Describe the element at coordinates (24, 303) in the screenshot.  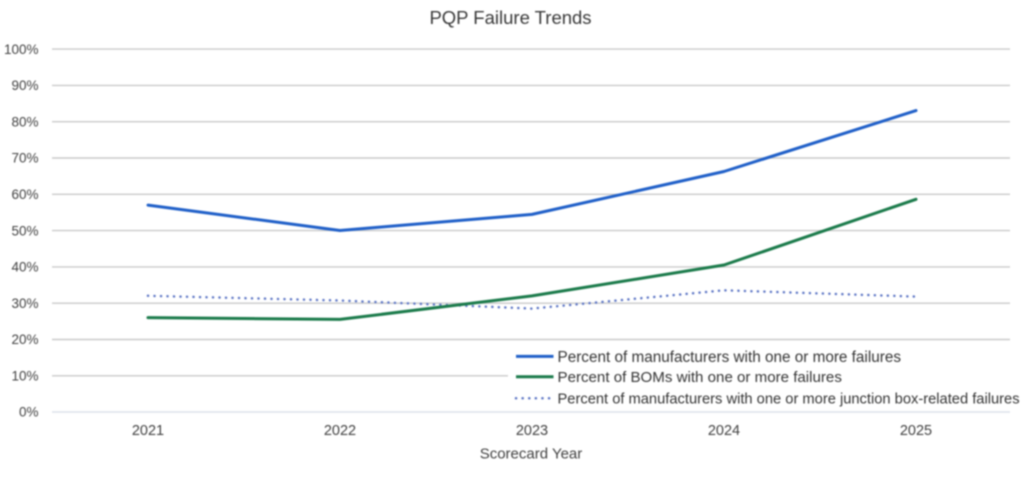
I see `svg-text: 30%` at that location.